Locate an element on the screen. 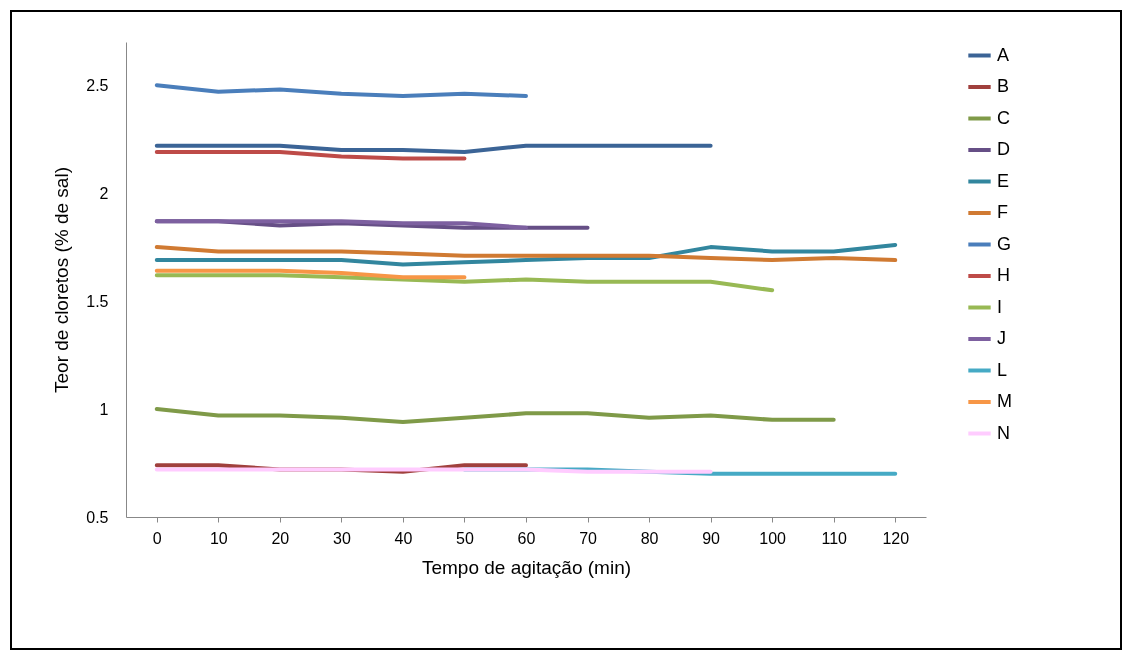 This screenshot has width=1132, height=653. legend-label: D is located at coordinates (1003, 149).